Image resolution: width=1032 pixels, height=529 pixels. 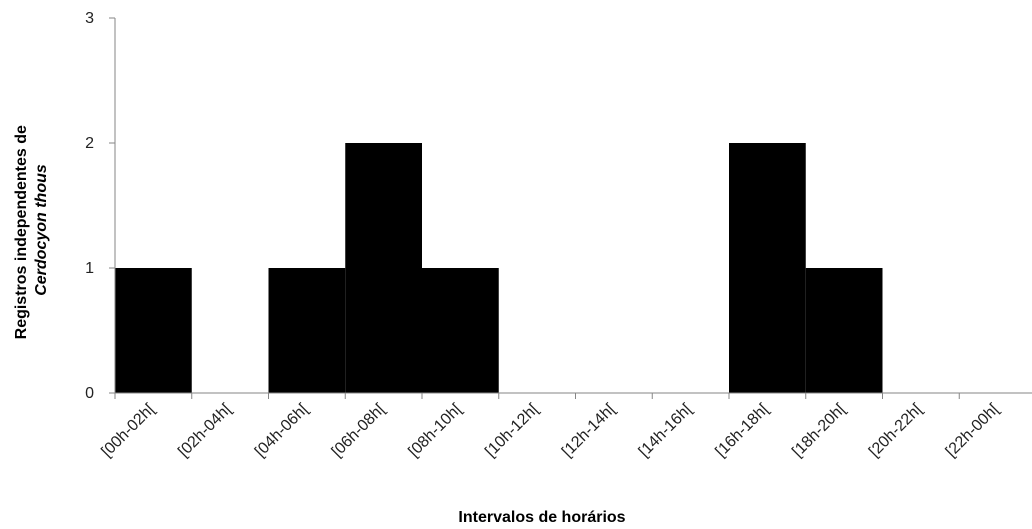 I want to click on x-tick-label: [02h-04h[, so click(x=205, y=430).